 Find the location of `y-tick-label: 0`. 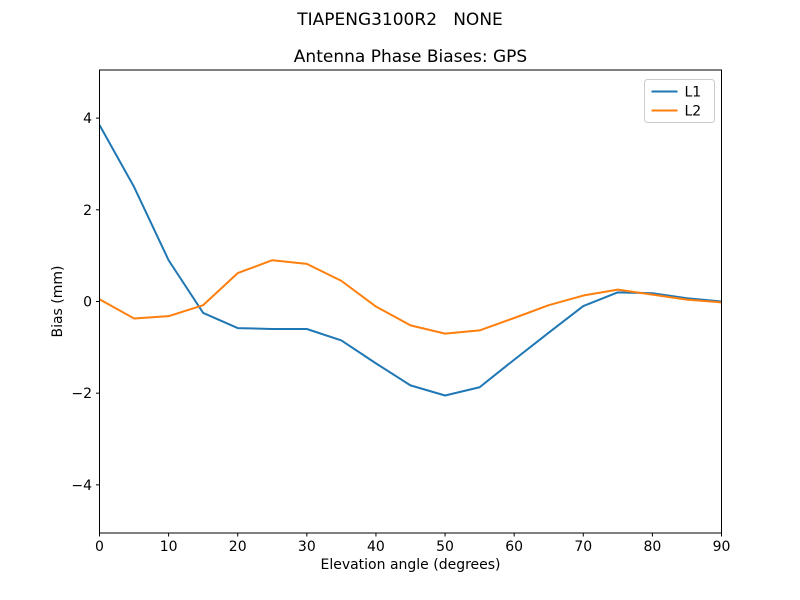

y-tick-label: 0 is located at coordinates (87, 303).